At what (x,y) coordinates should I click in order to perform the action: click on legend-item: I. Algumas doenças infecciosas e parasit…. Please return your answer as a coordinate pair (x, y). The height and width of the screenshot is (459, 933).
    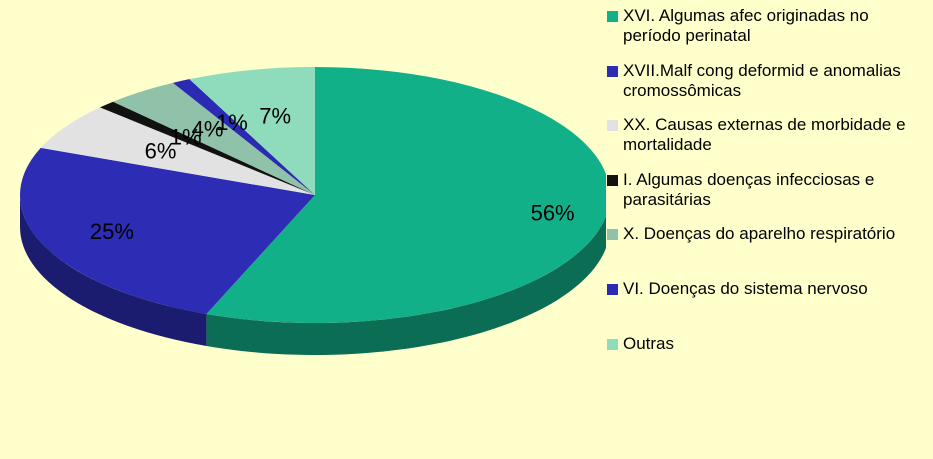
    Looking at the image, I should click on (768, 197).